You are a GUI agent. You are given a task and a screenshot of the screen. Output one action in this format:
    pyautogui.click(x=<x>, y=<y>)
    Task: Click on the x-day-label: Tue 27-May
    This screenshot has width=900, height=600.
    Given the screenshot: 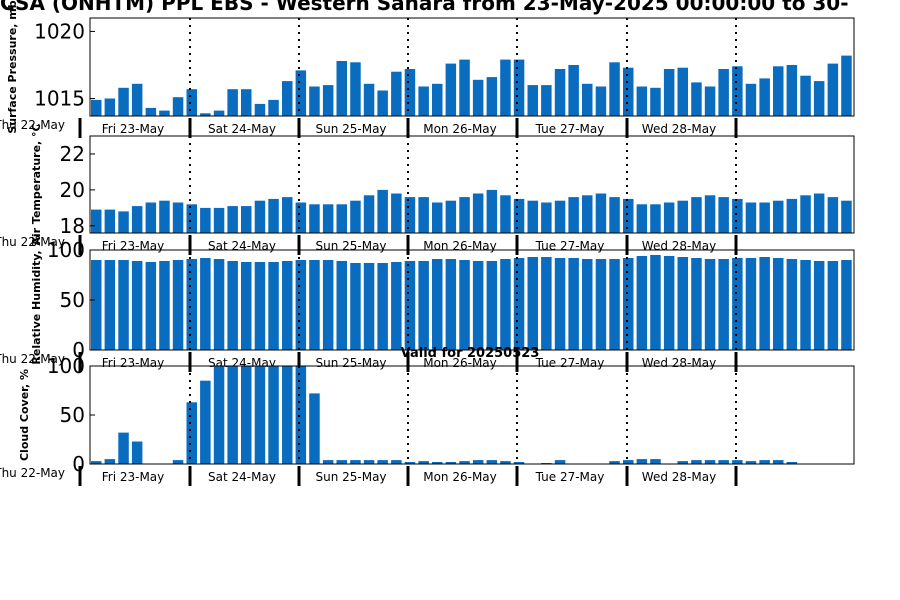 What is the action you would take?
    pyautogui.click(x=570, y=246)
    